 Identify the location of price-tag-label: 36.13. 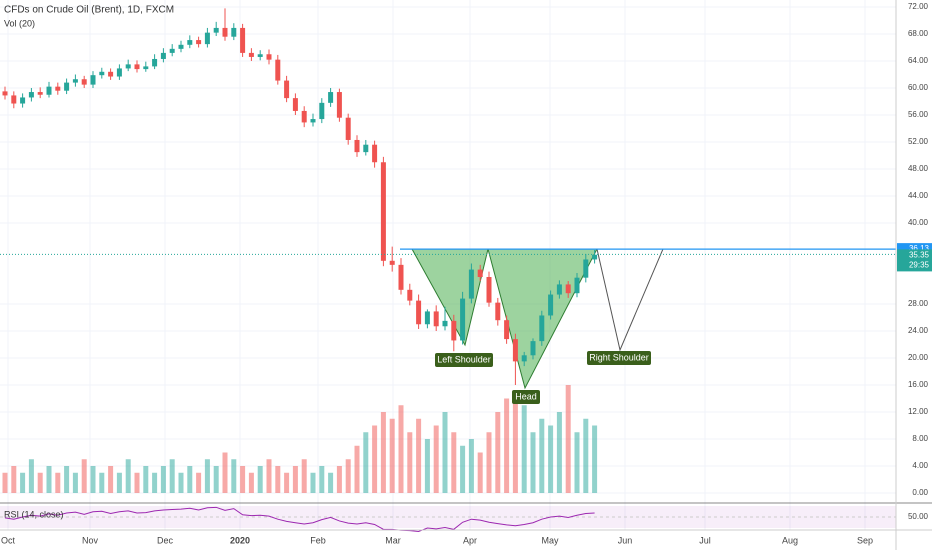
(919, 248).